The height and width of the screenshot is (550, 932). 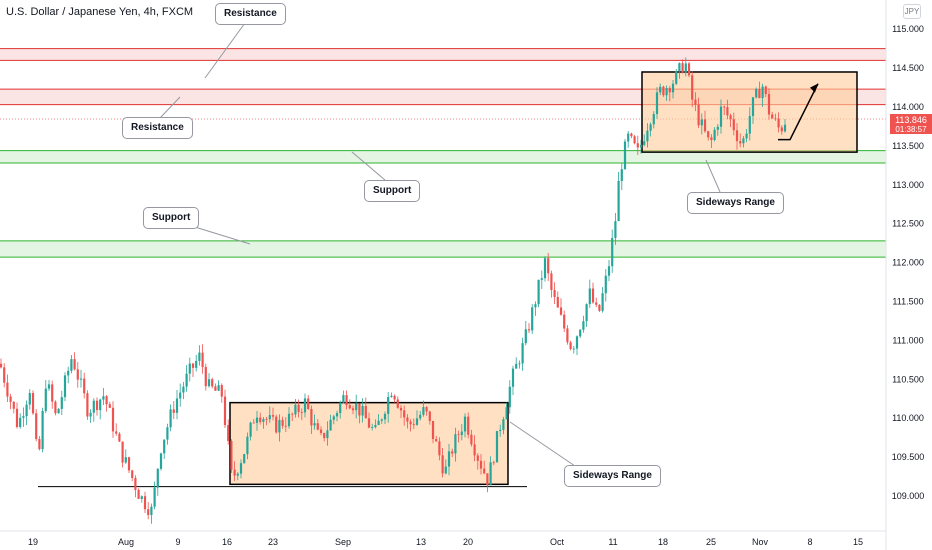 What do you see at coordinates (392, 191) in the screenshot?
I see `support-callout-mid: Support` at bounding box center [392, 191].